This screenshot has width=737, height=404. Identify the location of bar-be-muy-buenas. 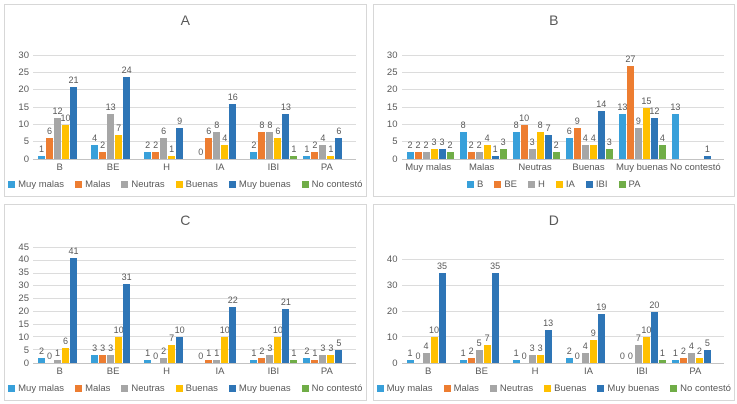
(630, 112).